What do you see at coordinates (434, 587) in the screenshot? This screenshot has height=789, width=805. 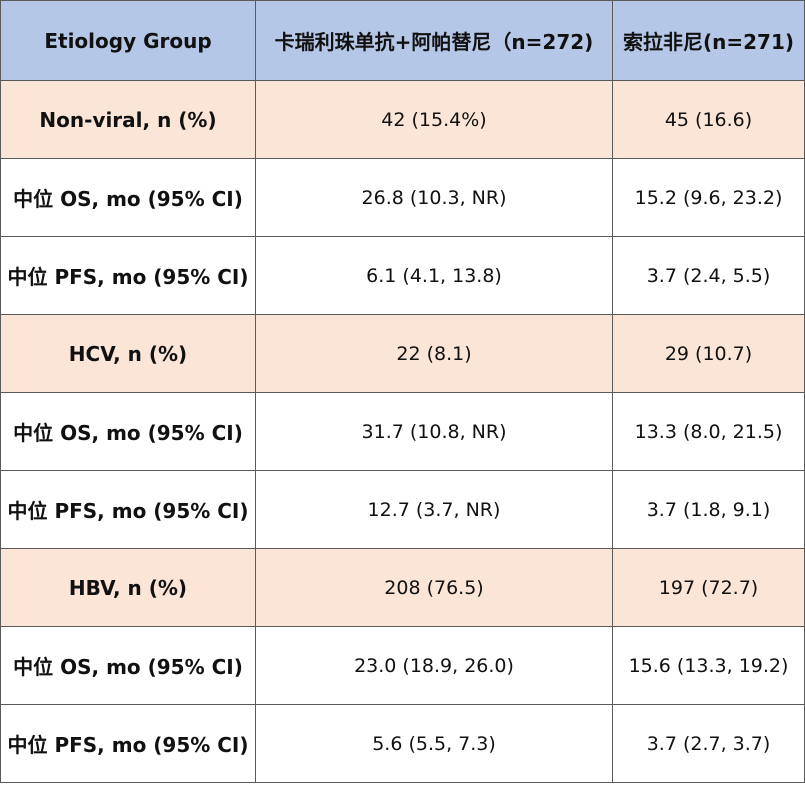 I see `cell-camrelizumab-apatinib: 208 (76.5)` at bounding box center [434, 587].